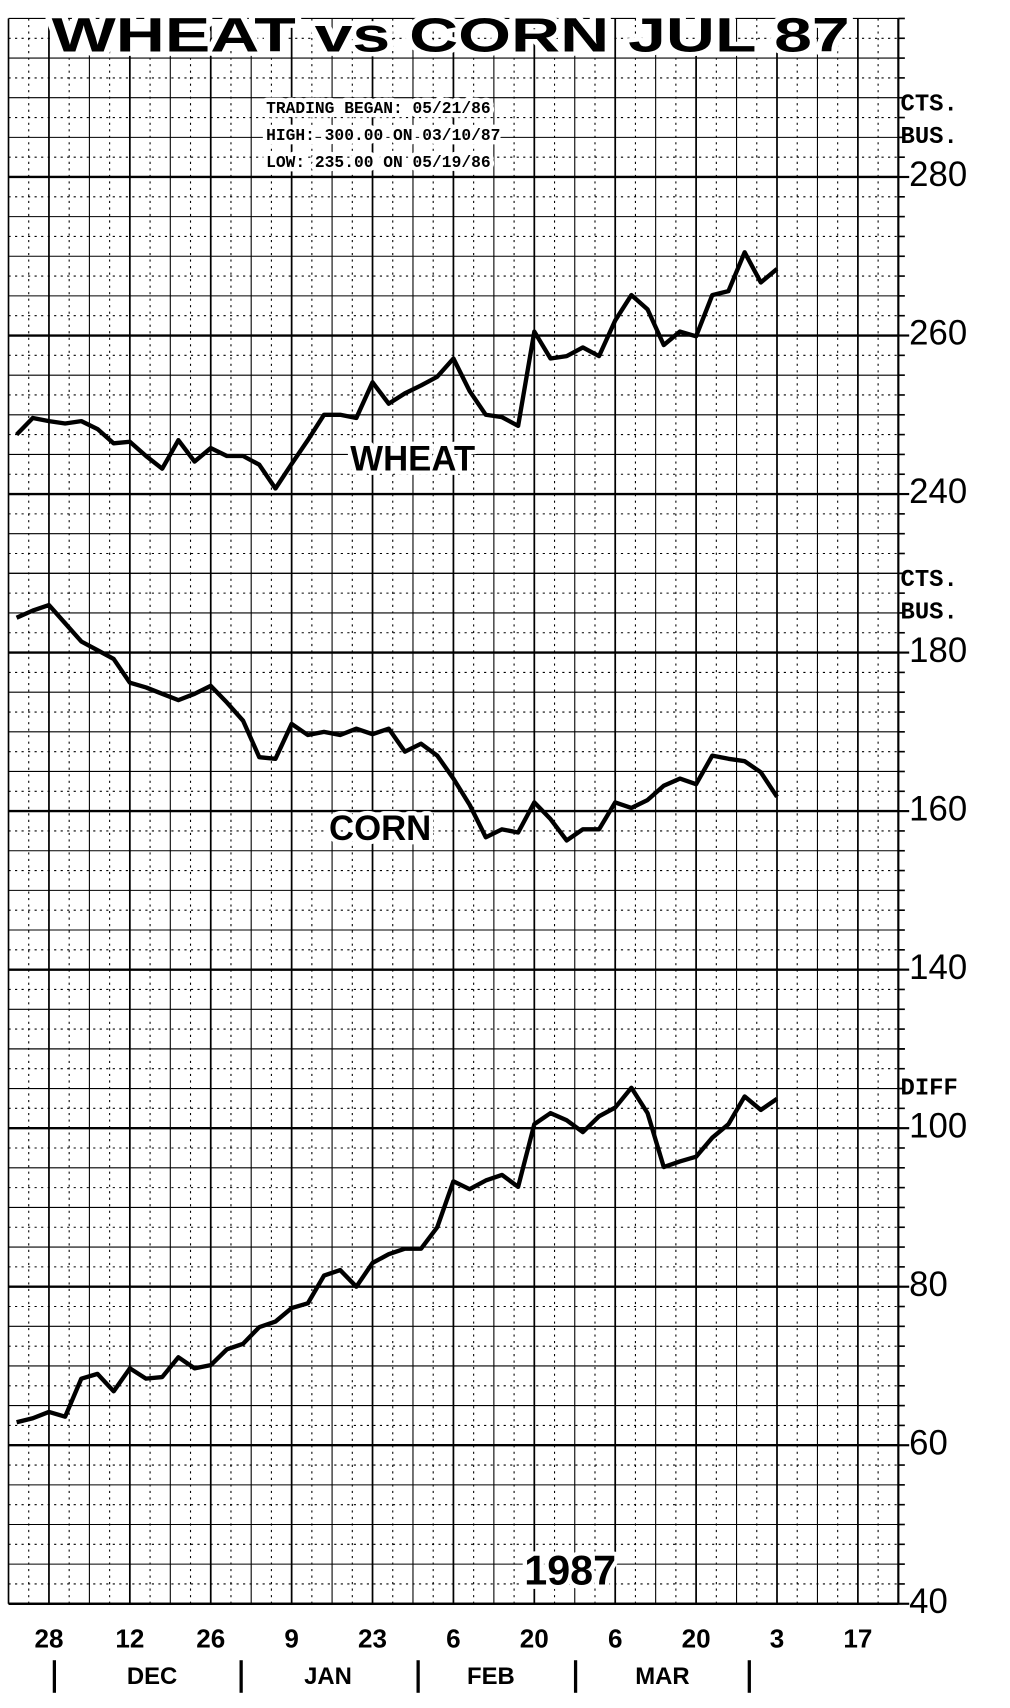  I want to click on y-tick-label: 260, so click(938, 334).